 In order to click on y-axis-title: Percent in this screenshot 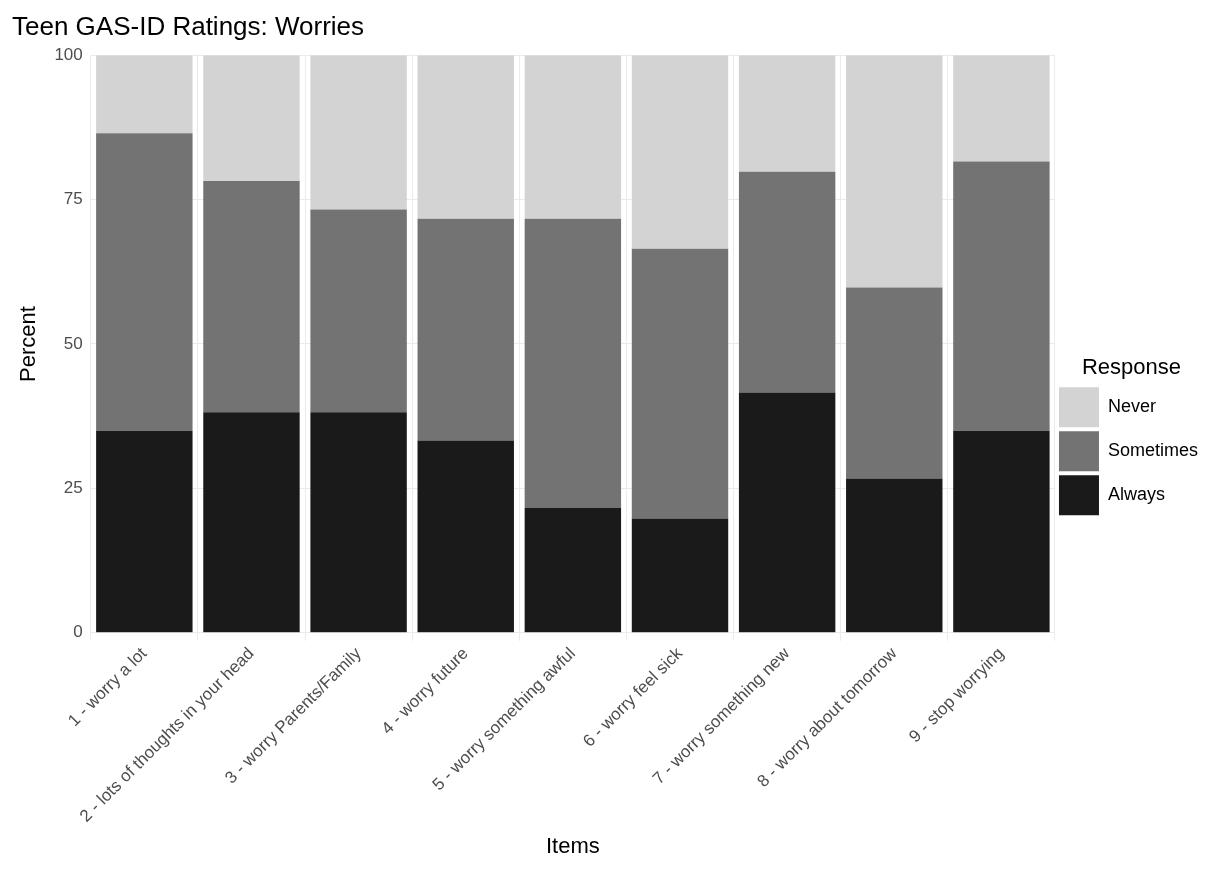, I will do `click(28, 344)`.